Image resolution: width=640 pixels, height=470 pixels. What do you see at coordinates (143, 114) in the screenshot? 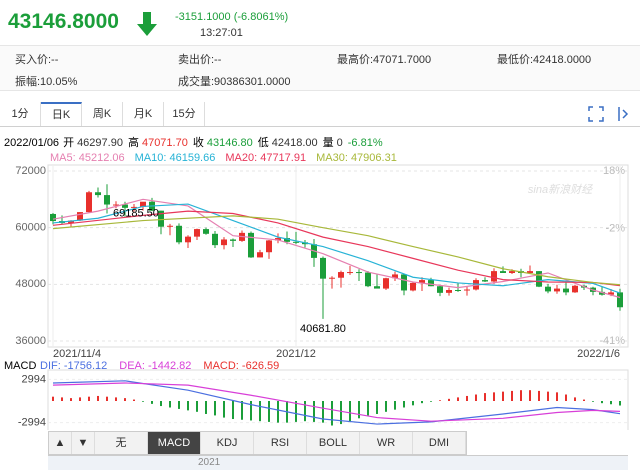
I see `tab: 月K` at bounding box center [143, 114].